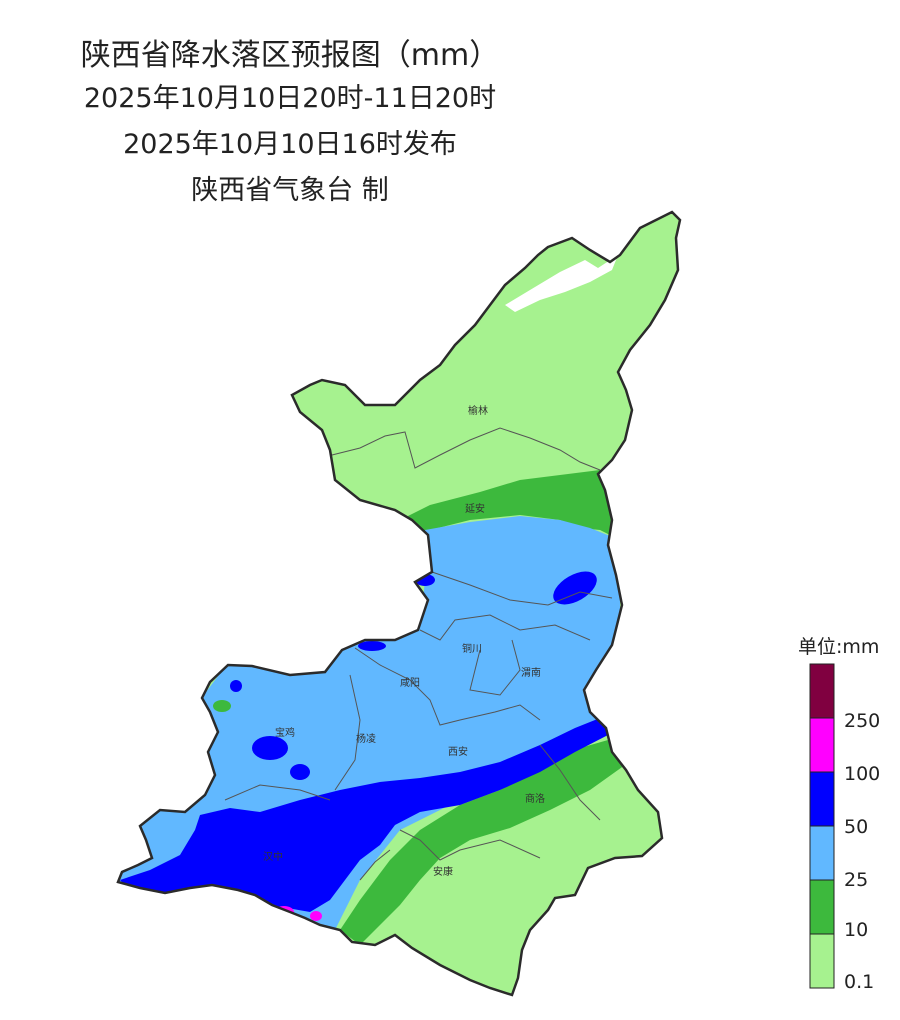 Image resolution: width=900 pixels, height=1020 pixels. Describe the element at coordinates (366, 738) in the screenshot. I see `city-label-yangling: 杨凌` at that location.